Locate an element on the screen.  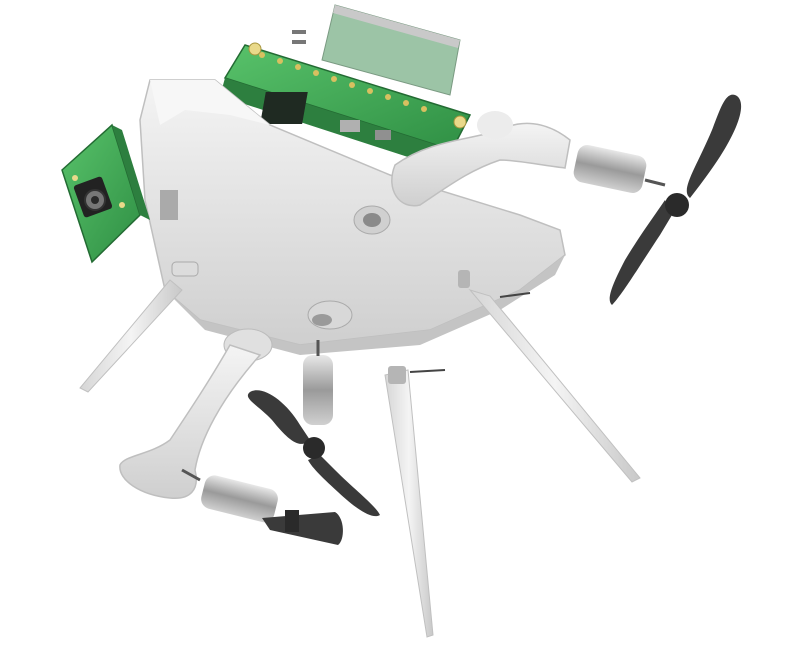
arm-left is located at coordinates (196, 413).